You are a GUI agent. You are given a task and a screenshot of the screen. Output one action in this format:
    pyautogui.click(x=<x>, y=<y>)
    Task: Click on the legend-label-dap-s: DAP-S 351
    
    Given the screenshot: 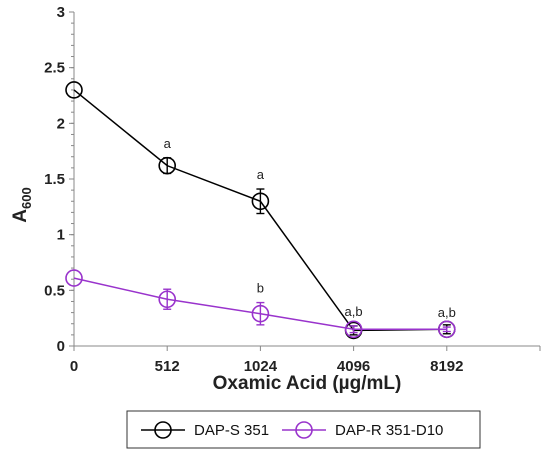 What is the action you would take?
    pyautogui.click(x=231, y=430)
    